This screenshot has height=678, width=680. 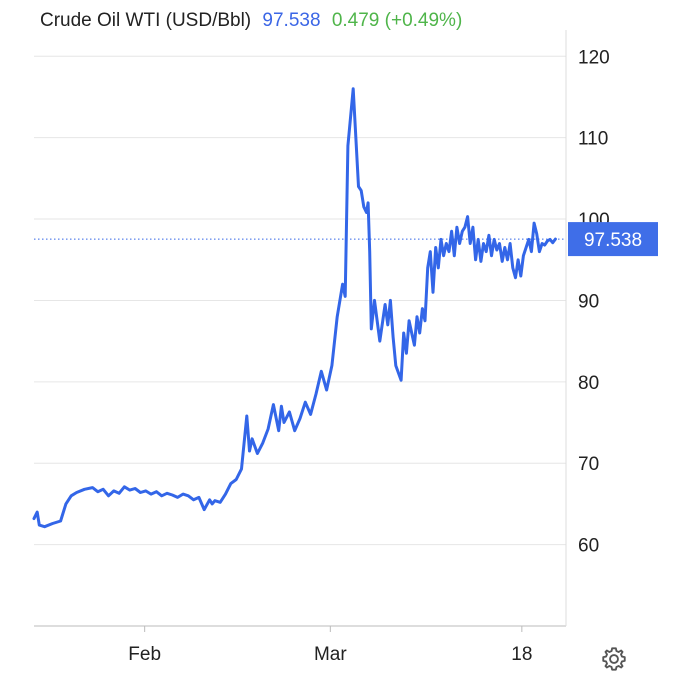 What do you see at coordinates (588, 546) in the screenshot?
I see `y-tick-label: 60` at bounding box center [588, 546].